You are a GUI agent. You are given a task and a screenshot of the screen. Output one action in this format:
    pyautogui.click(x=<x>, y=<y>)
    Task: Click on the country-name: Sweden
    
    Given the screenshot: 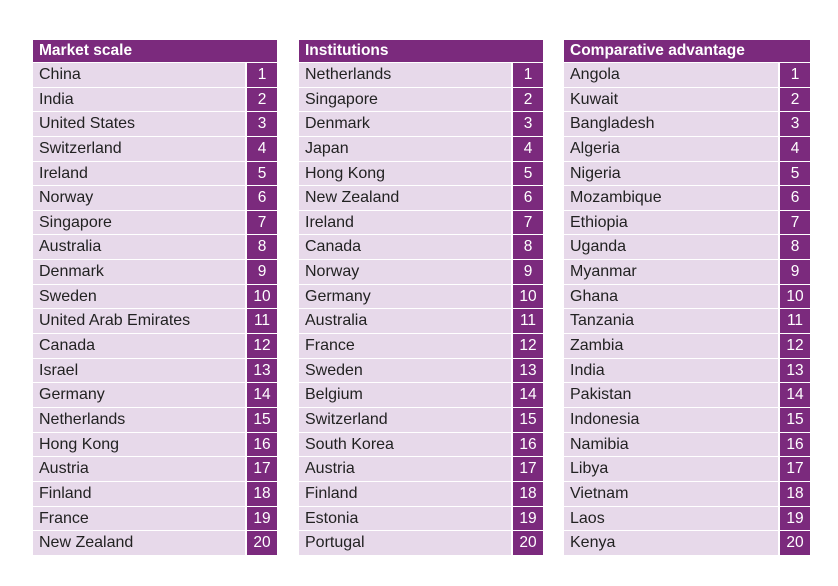 What is the action you would take?
    pyautogui.click(x=139, y=296)
    